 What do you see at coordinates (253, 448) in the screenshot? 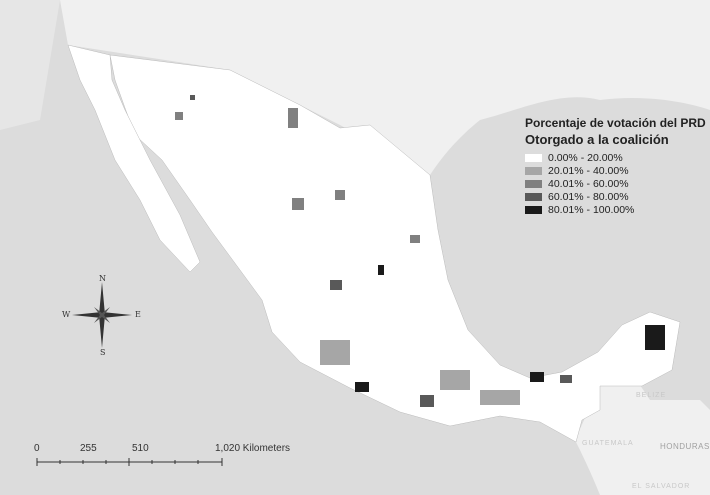
I see `scale-label: 1,020 Kilometers` at bounding box center [253, 448].